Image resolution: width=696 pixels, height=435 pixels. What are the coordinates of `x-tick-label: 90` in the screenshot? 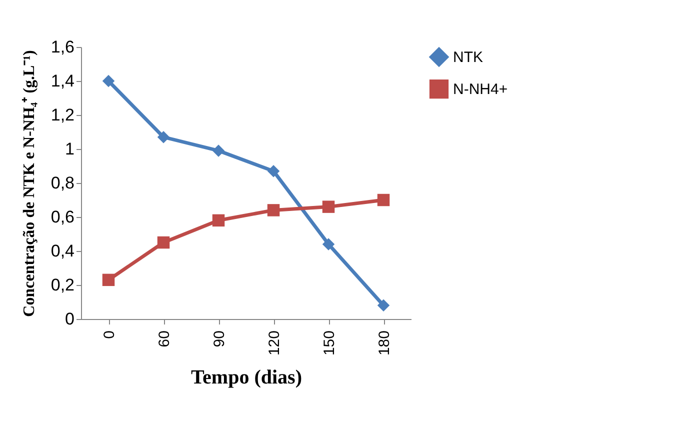 It's located at (219, 339).